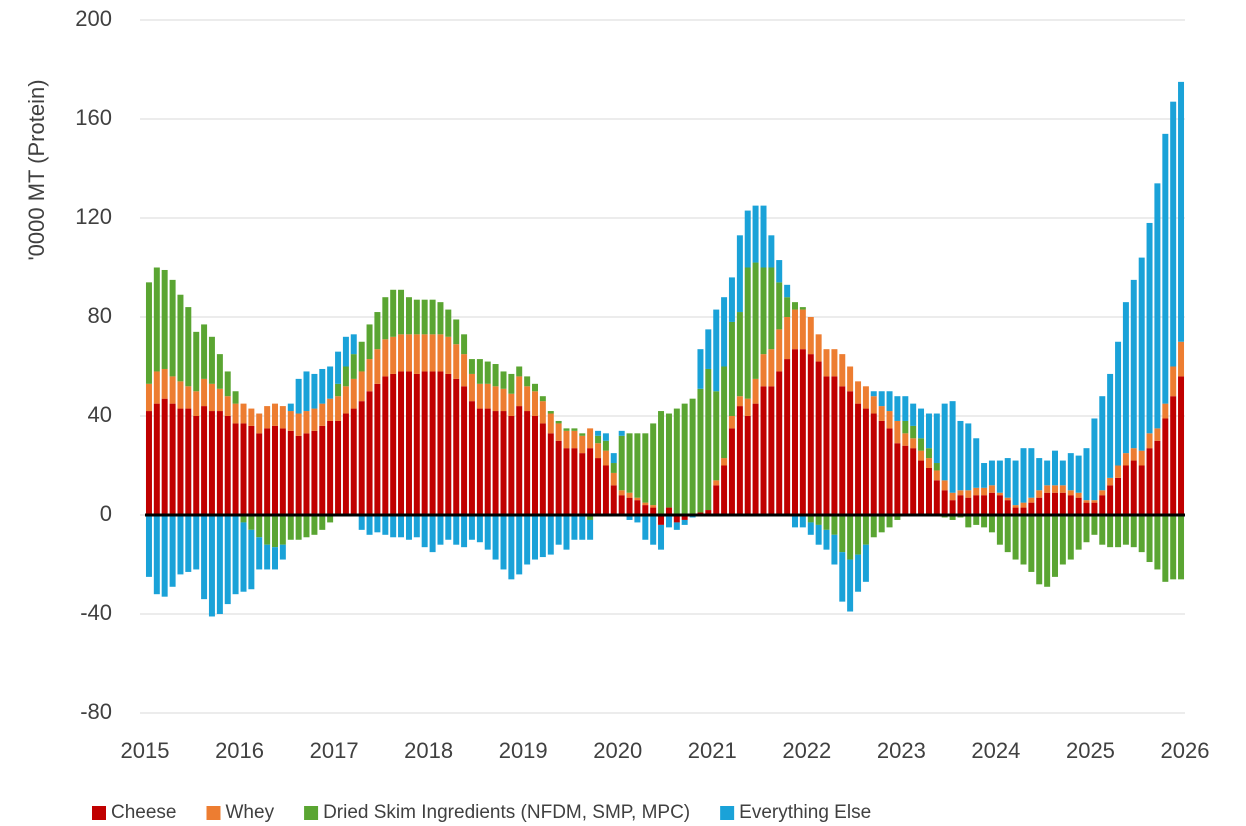 This screenshot has width=1246, height=826. I want to click on legend-label: Everything Else, so click(805, 812).